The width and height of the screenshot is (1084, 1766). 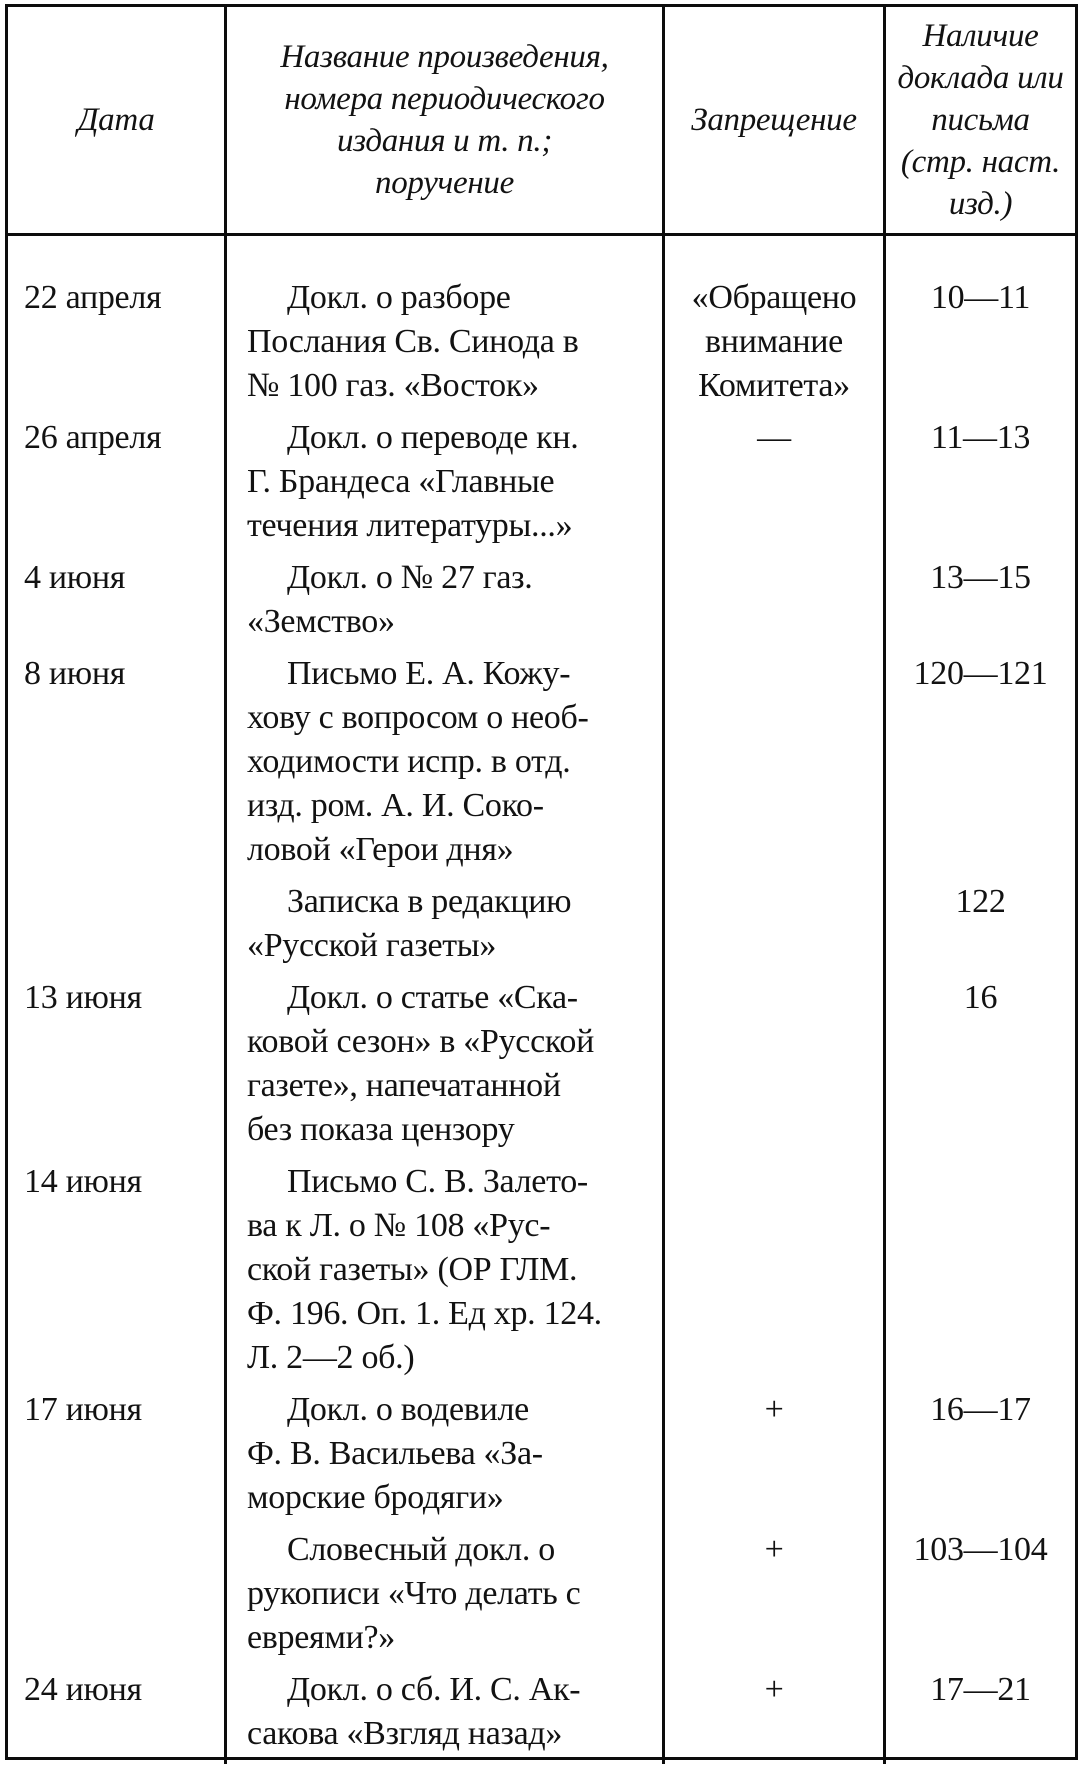 I want to click on text-line: морские бродяги», so click(x=375, y=1497).